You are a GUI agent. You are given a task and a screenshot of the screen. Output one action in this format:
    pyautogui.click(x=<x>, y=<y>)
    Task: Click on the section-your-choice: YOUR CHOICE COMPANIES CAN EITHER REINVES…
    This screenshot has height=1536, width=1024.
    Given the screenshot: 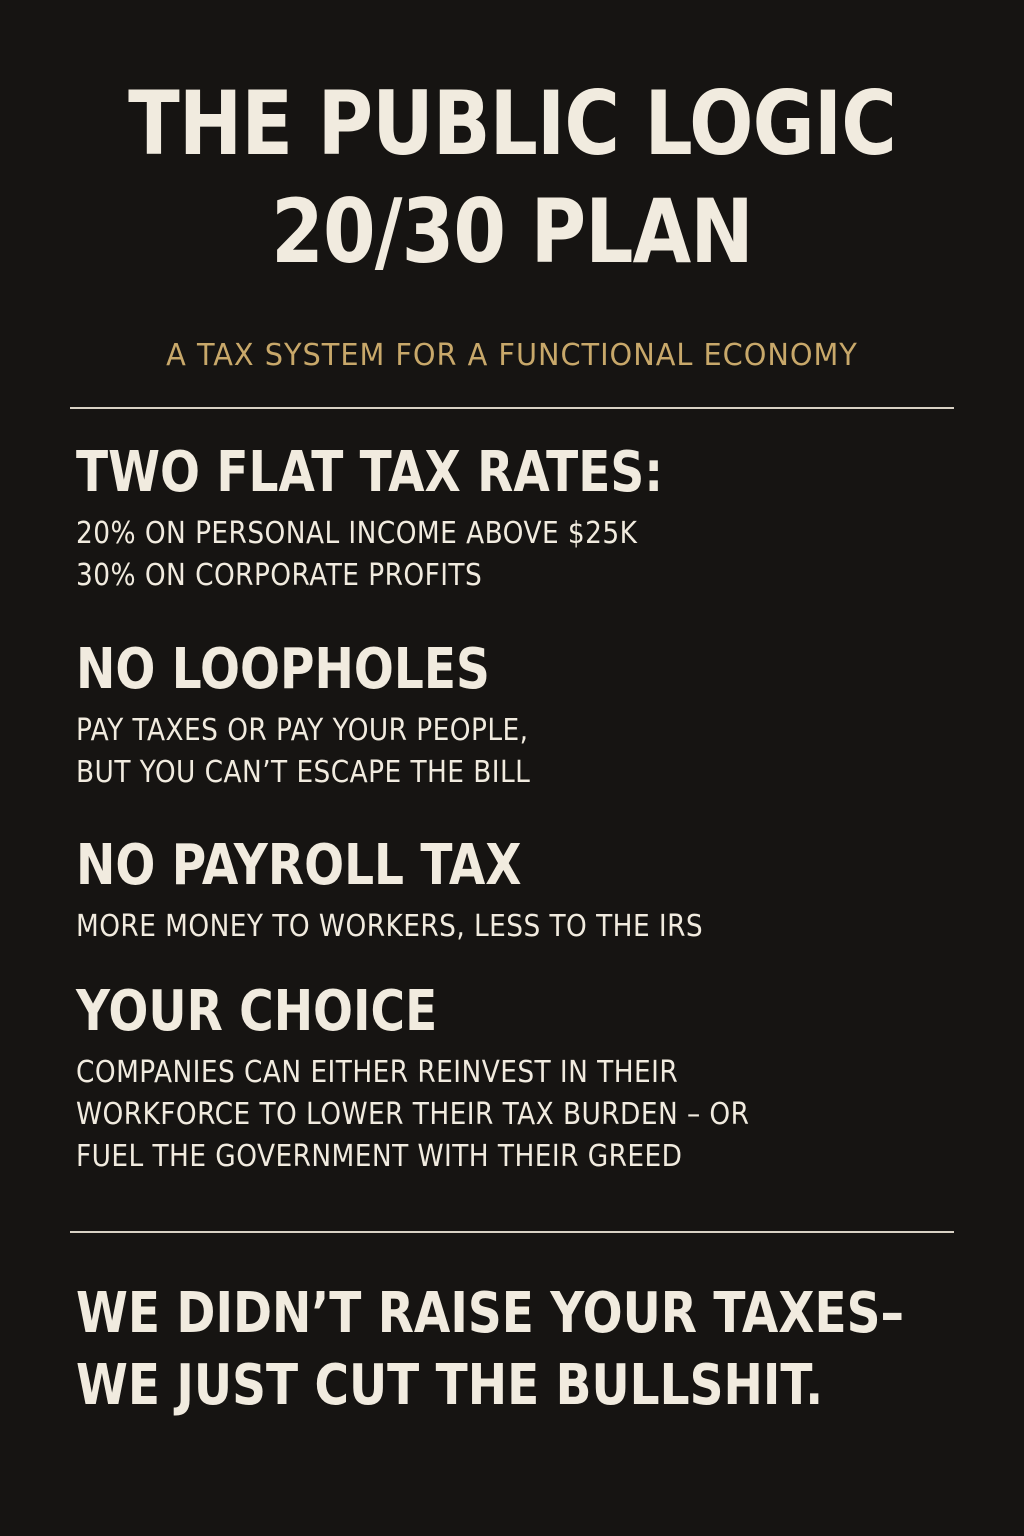 What is the action you would take?
    pyautogui.click(x=526, y=1080)
    